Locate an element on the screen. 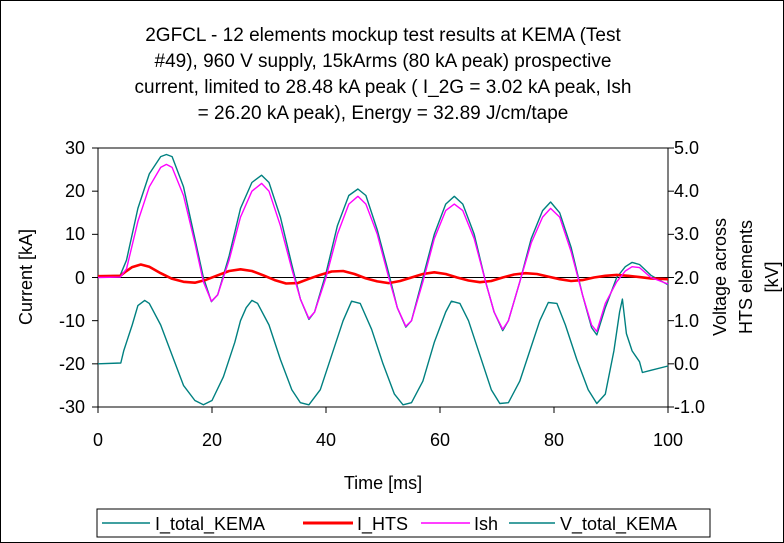 The image size is (784, 543). y2-tick-label: 1.0 is located at coordinates (686, 321).